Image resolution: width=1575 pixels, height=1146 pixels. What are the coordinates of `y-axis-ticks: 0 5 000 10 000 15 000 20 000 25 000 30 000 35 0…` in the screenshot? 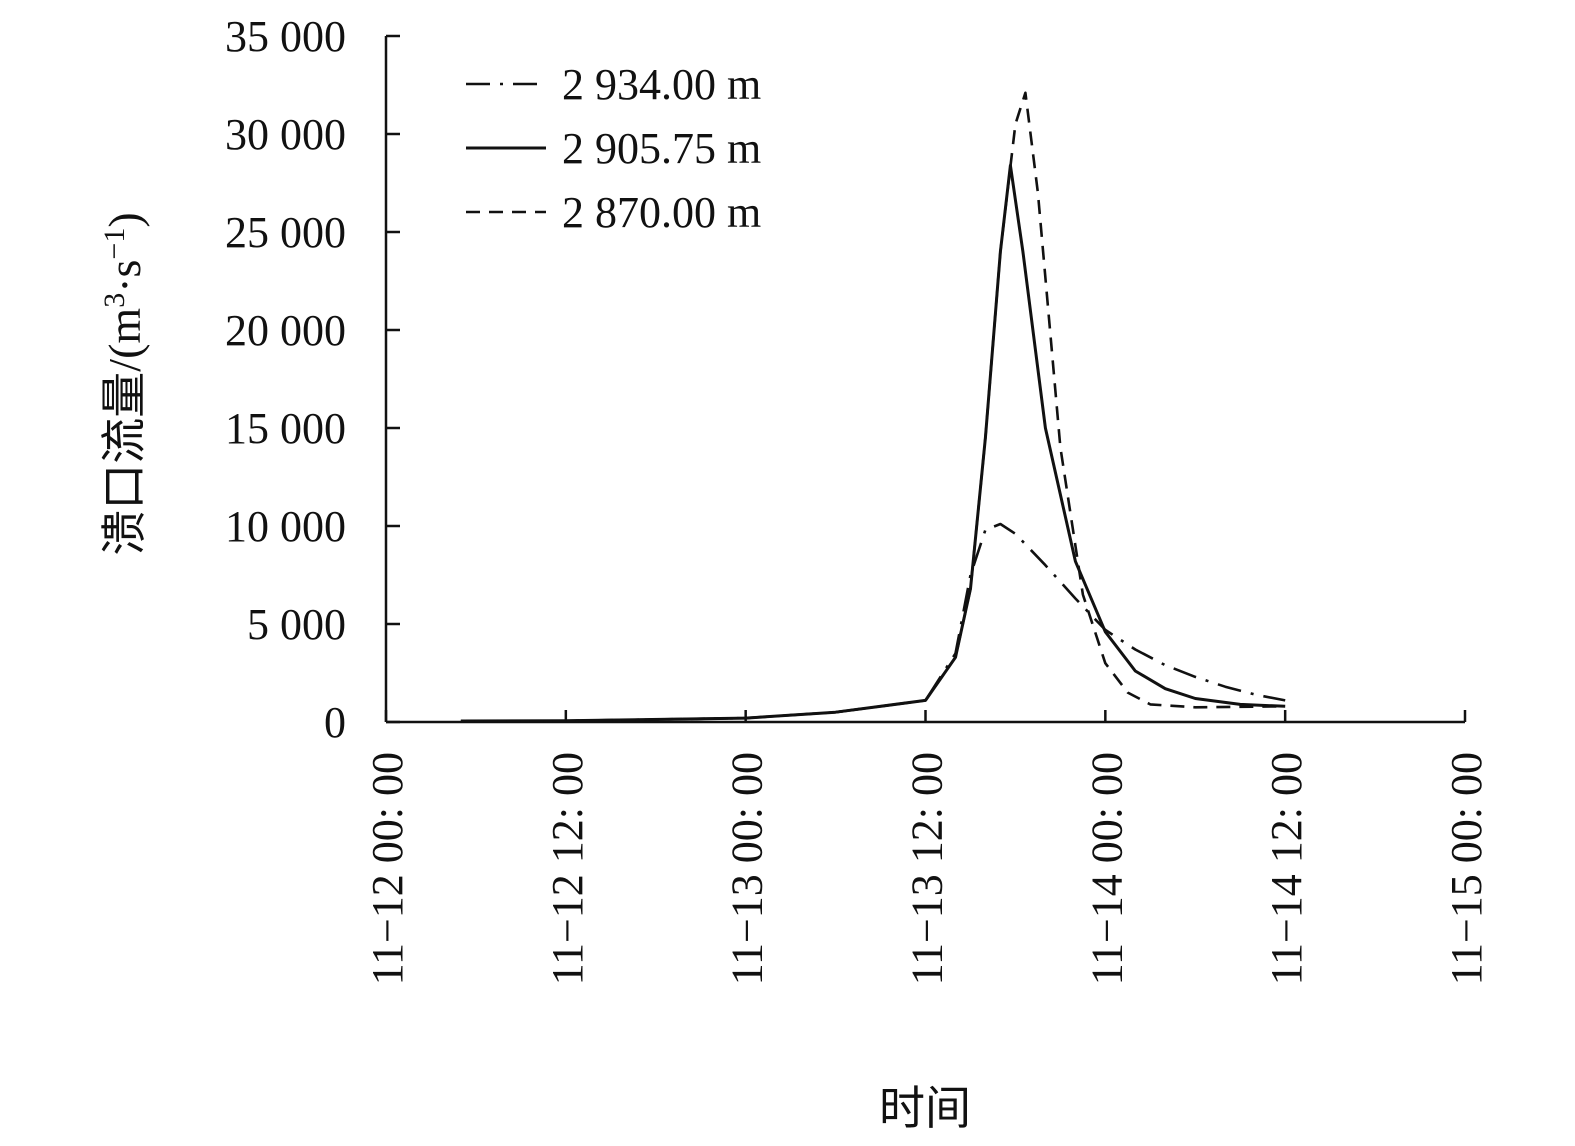 It's located at (312, 379).